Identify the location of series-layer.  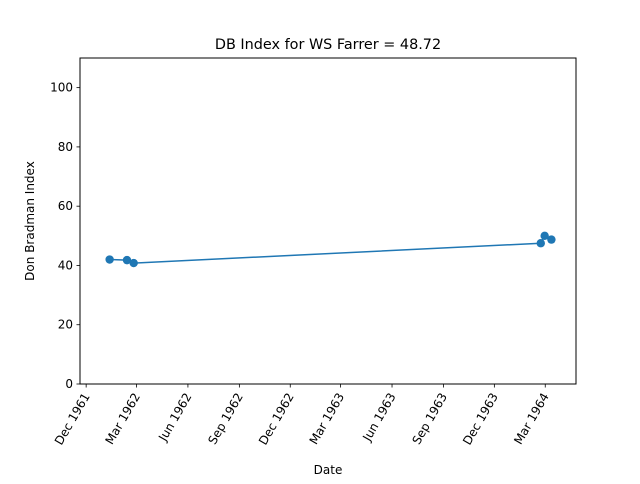
(330, 249).